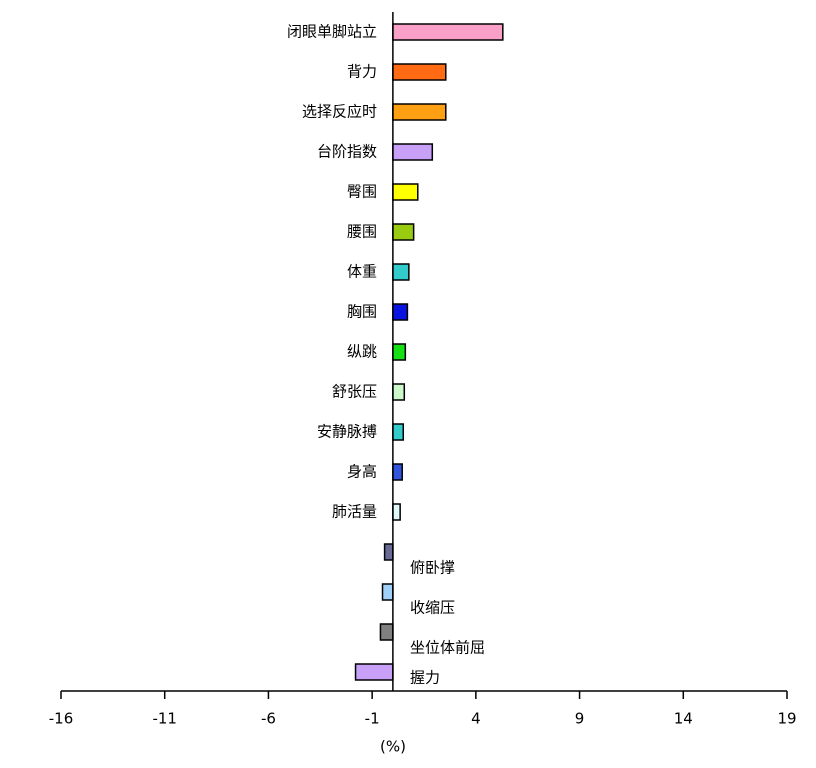  I want to click on y-tick-label: 胸围, so click(362, 312).